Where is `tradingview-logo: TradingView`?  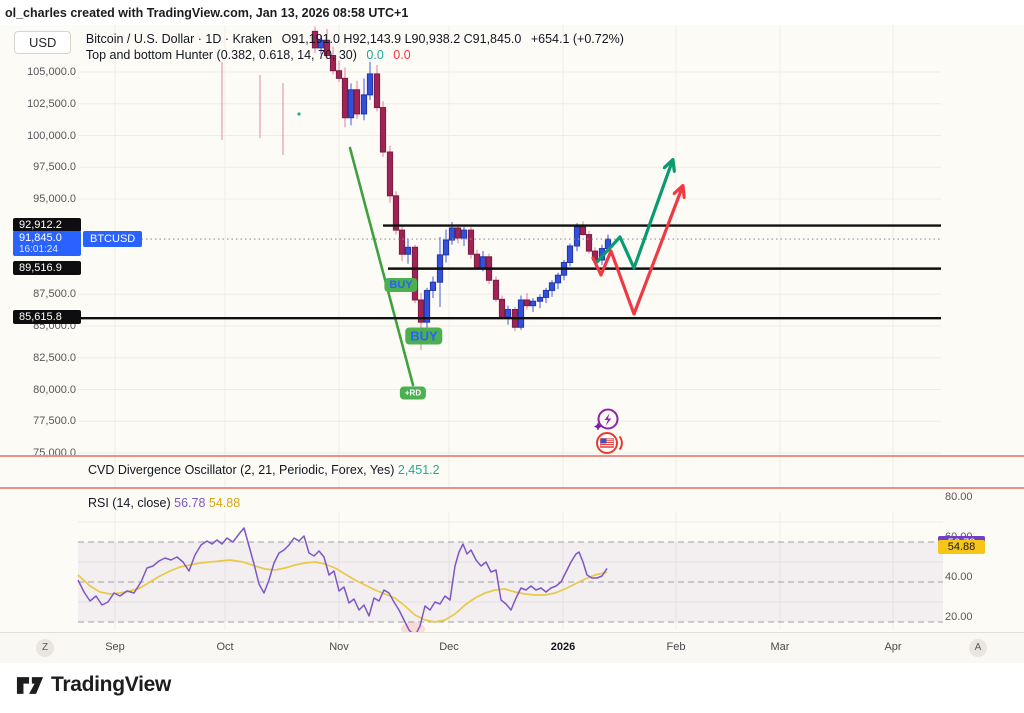
tradingview-logo: TradingView is located at coordinates (93, 685).